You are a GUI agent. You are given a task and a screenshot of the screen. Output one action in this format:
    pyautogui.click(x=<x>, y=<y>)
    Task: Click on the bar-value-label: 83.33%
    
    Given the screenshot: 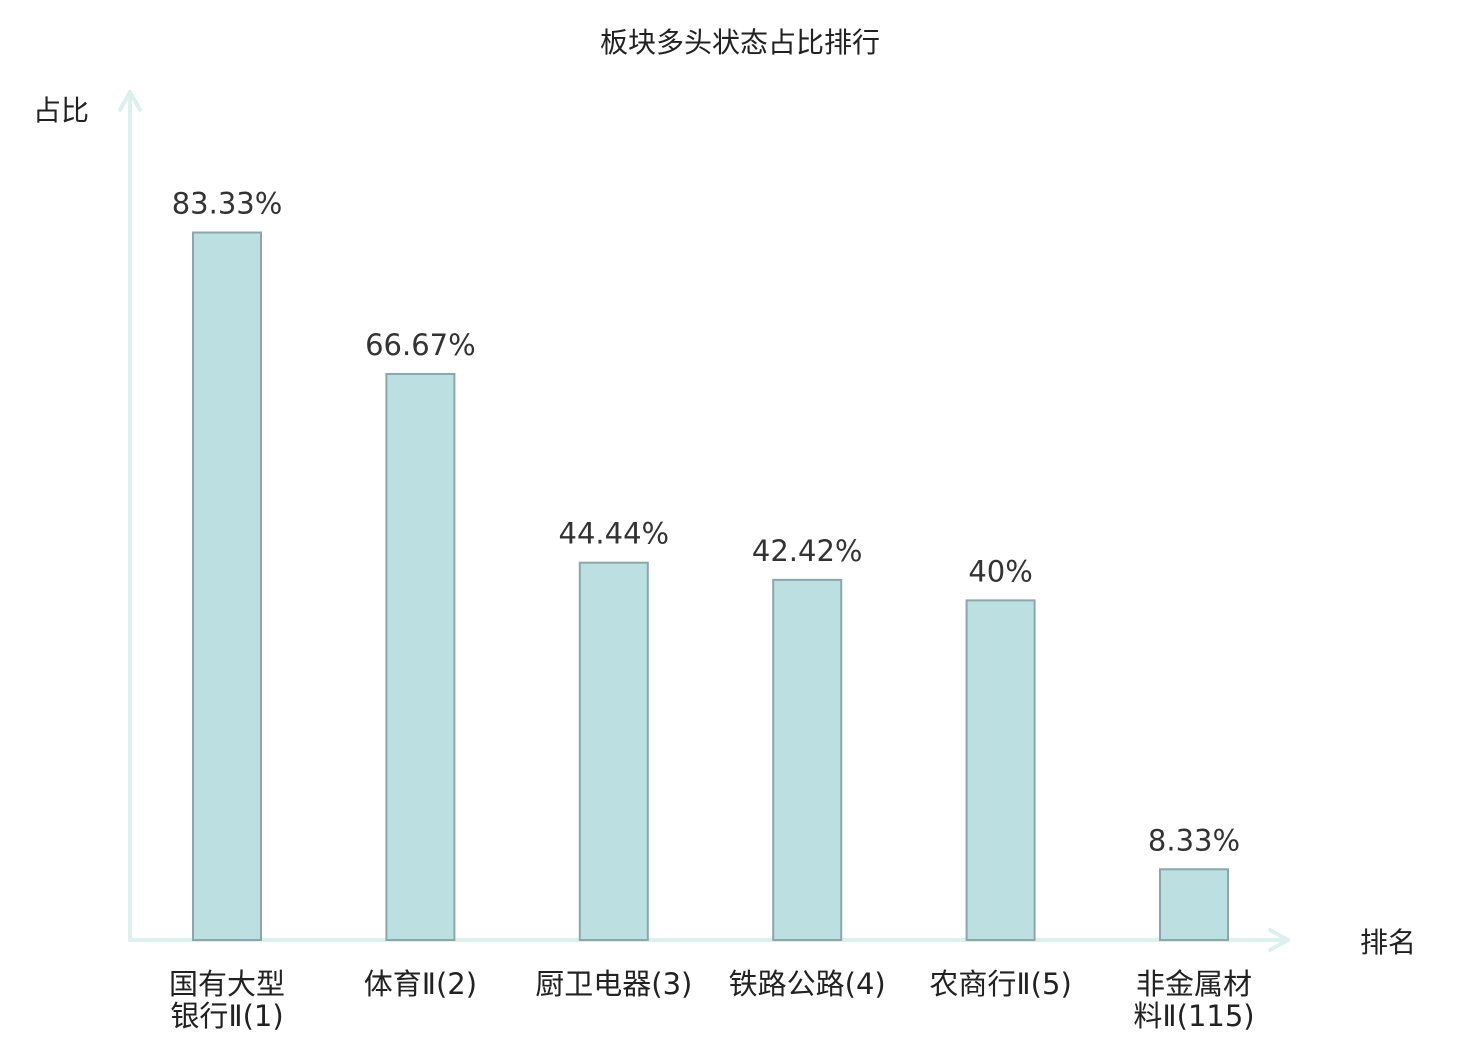 What is the action you would take?
    pyautogui.click(x=227, y=204)
    